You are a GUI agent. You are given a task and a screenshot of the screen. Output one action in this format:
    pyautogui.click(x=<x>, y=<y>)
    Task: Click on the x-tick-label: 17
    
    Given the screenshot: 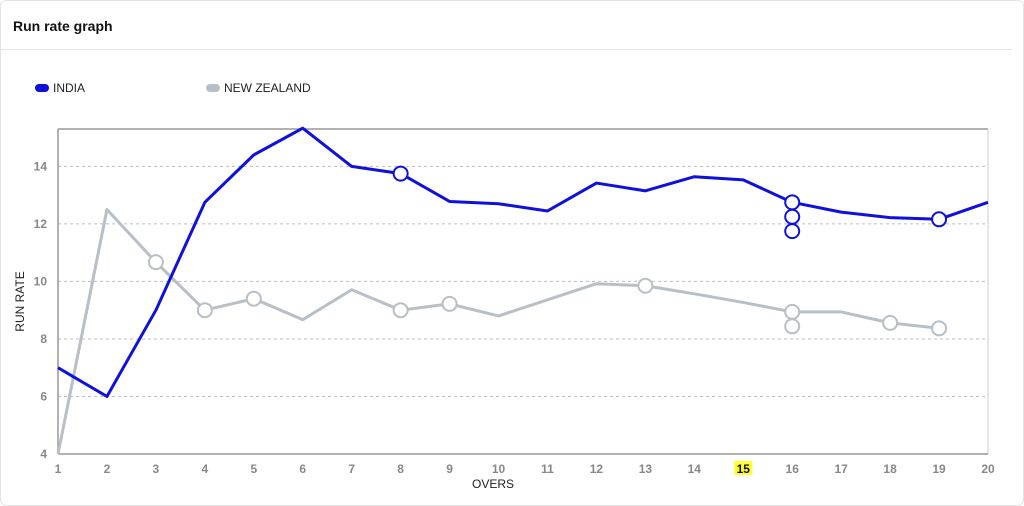 What is the action you would take?
    pyautogui.click(x=841, y=469)
    